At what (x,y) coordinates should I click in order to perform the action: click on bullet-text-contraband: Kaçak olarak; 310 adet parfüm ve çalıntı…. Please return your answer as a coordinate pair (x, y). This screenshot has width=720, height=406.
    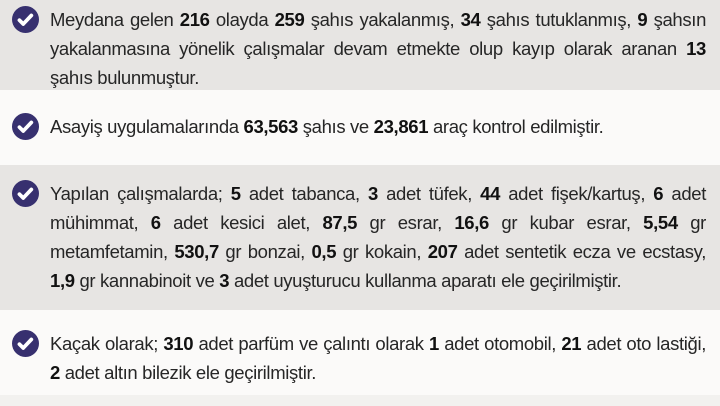
    Looking at the image, I should click on (378, 358).